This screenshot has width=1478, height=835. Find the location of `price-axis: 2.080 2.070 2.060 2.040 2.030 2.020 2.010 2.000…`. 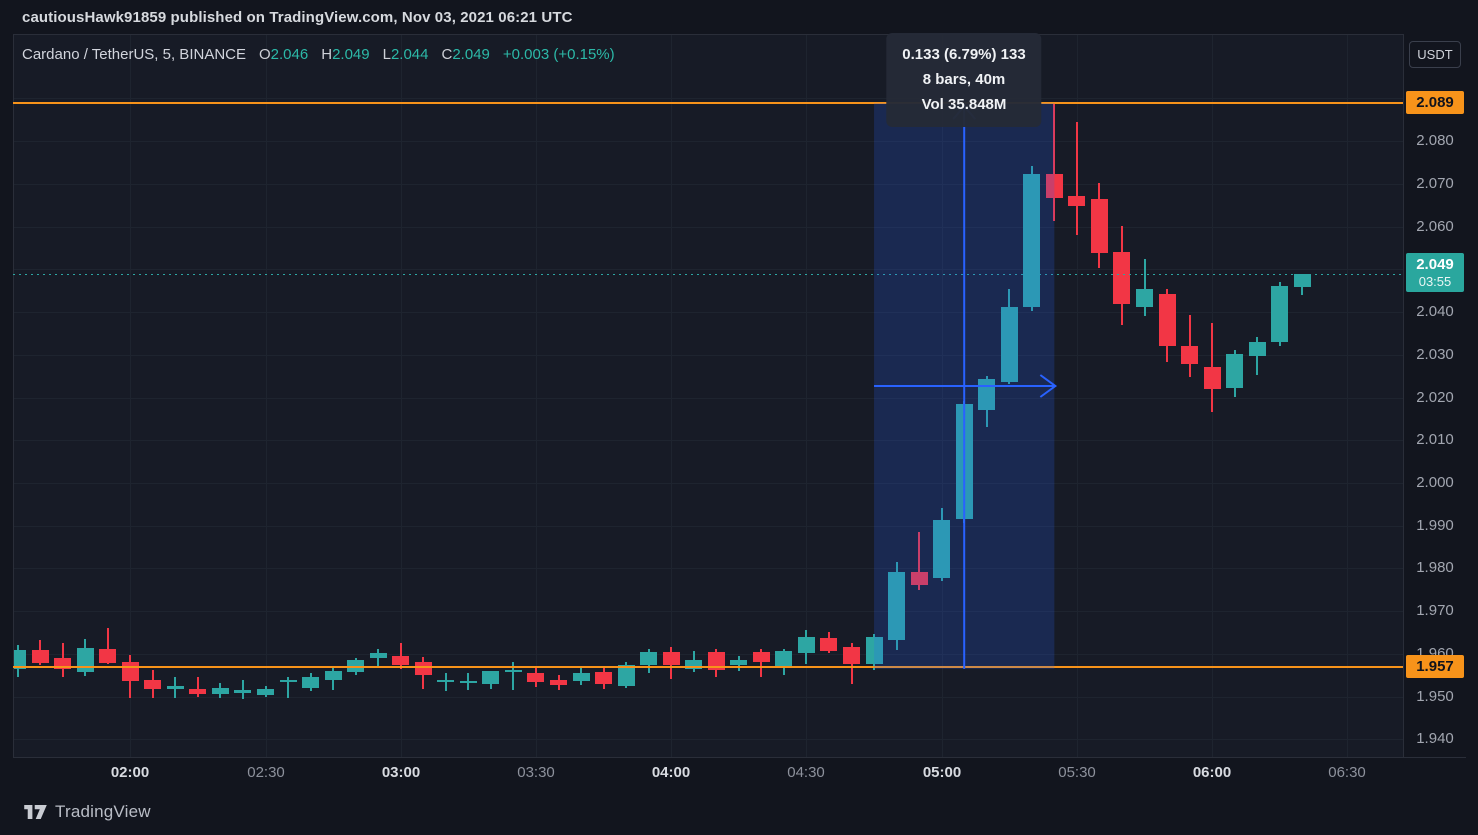

price-axis: 2.080 2.070 2.060 2.040 2.030 2.020 2.010 2.000… is located at coordinates (1435, 395).